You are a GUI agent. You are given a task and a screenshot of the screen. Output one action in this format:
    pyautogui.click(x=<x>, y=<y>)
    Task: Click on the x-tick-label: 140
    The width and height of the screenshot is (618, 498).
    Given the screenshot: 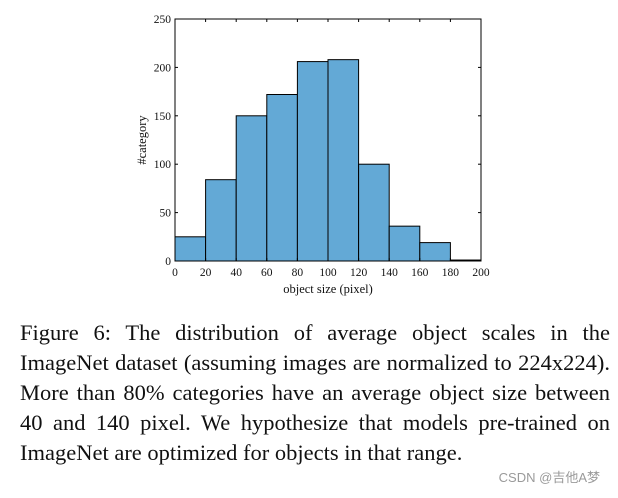 What is the action you would take?
    pyautogui.click(x=390, y=273)
    